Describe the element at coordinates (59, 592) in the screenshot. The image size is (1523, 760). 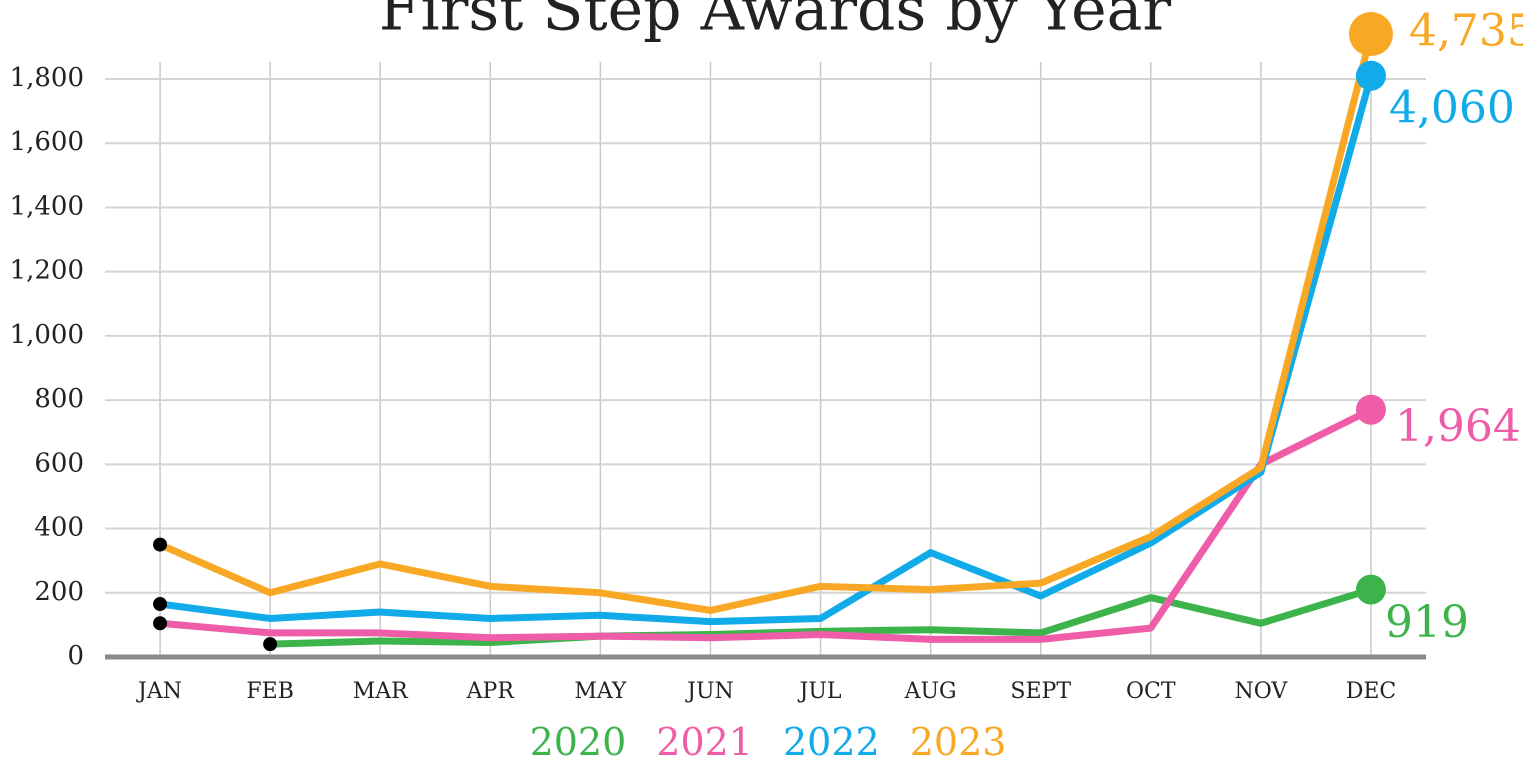
I see `y-tick-label: 200` at that location.